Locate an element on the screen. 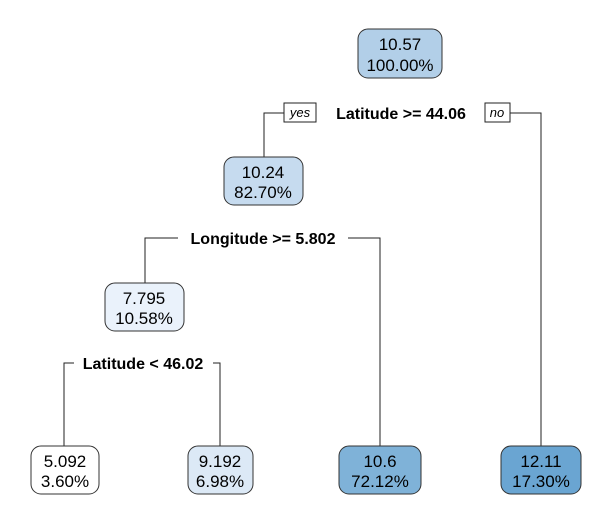  branch-tags: yes no is located at coordinates (397, 112).